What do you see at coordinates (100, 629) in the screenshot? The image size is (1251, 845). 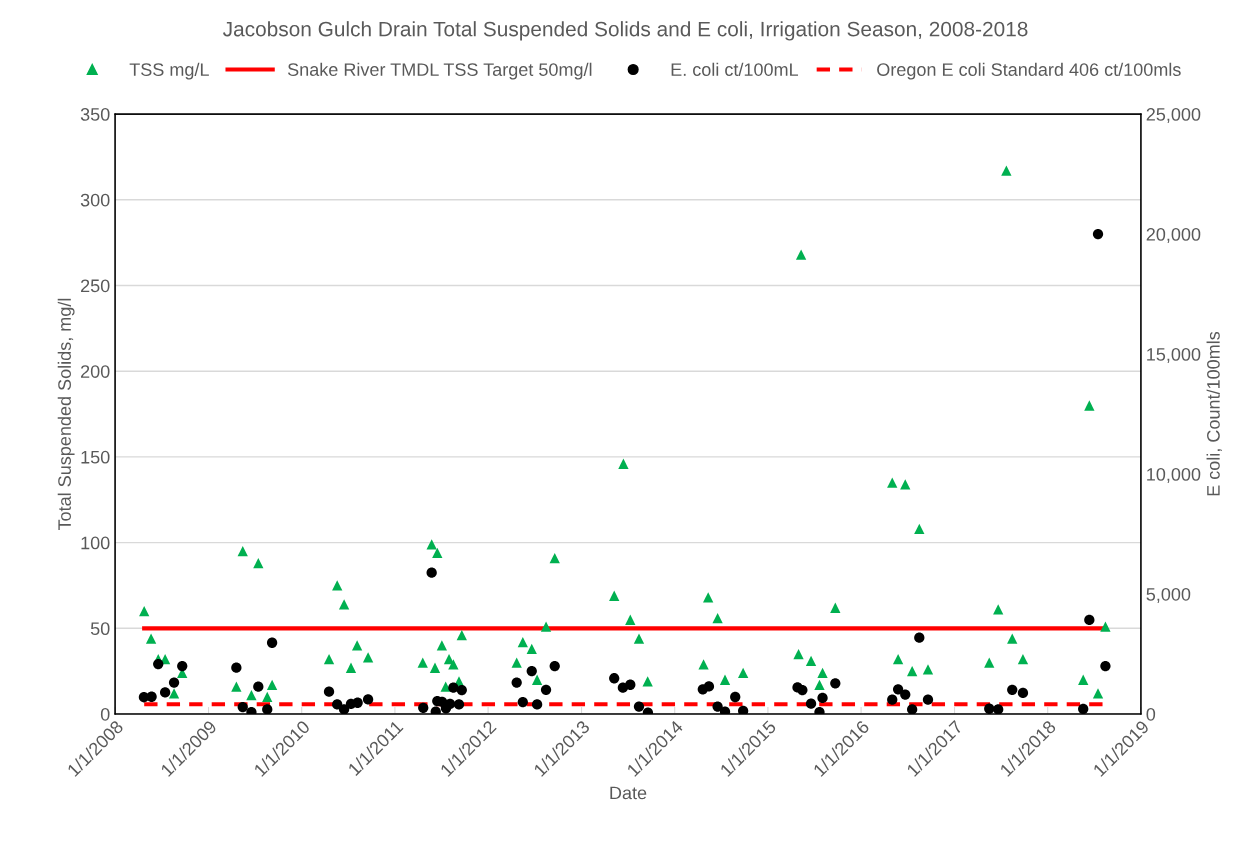 I see `y-tick-label: 50` at bounding box center [100, 629].